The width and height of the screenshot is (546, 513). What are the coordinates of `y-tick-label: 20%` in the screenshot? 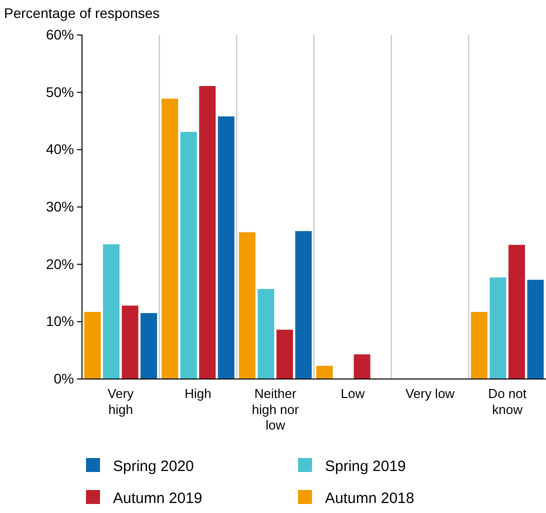 It's located at (60, 264).